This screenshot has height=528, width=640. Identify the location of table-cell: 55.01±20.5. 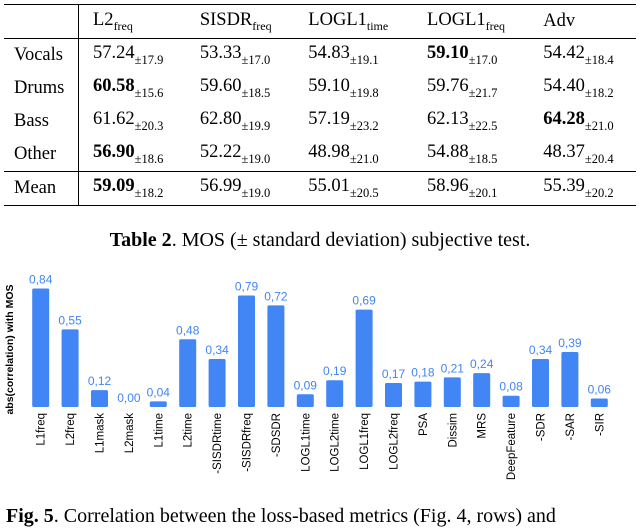
(353, 189).